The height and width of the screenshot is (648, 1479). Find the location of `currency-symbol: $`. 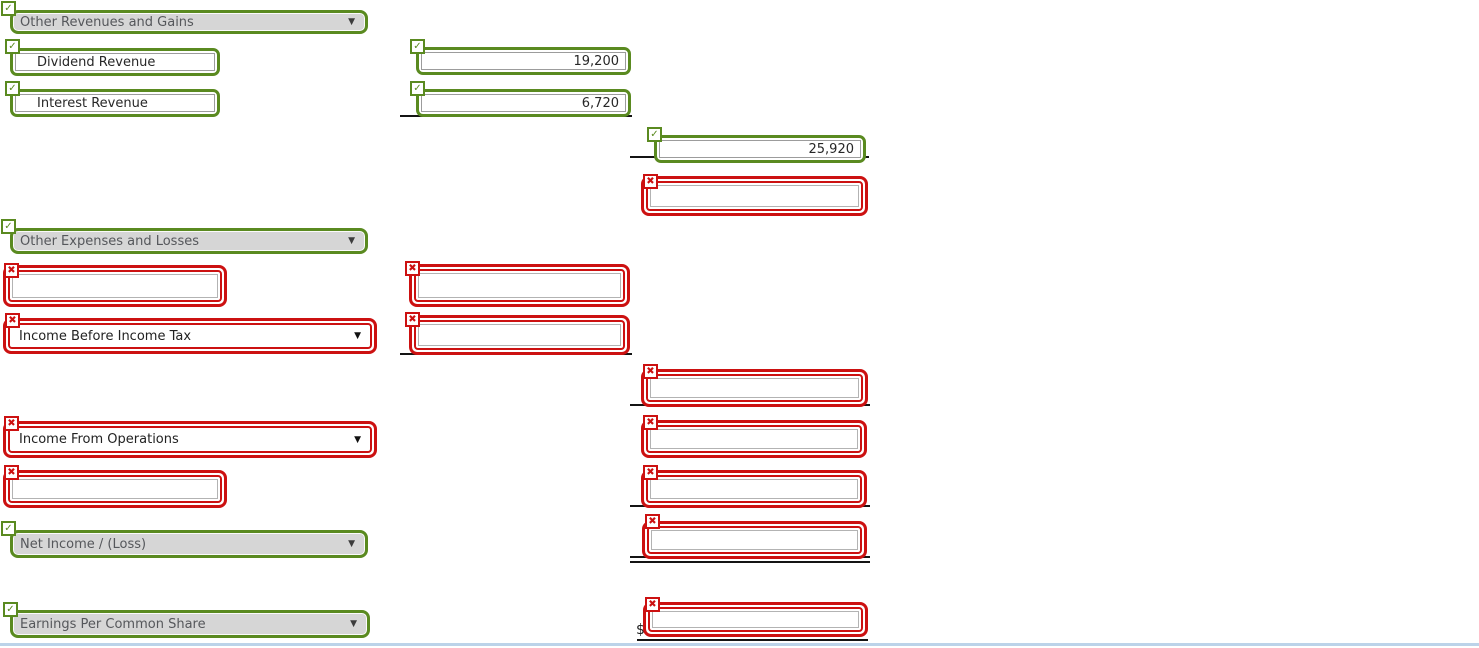

currency-symbol: $ is located at coordinates (640, 630).